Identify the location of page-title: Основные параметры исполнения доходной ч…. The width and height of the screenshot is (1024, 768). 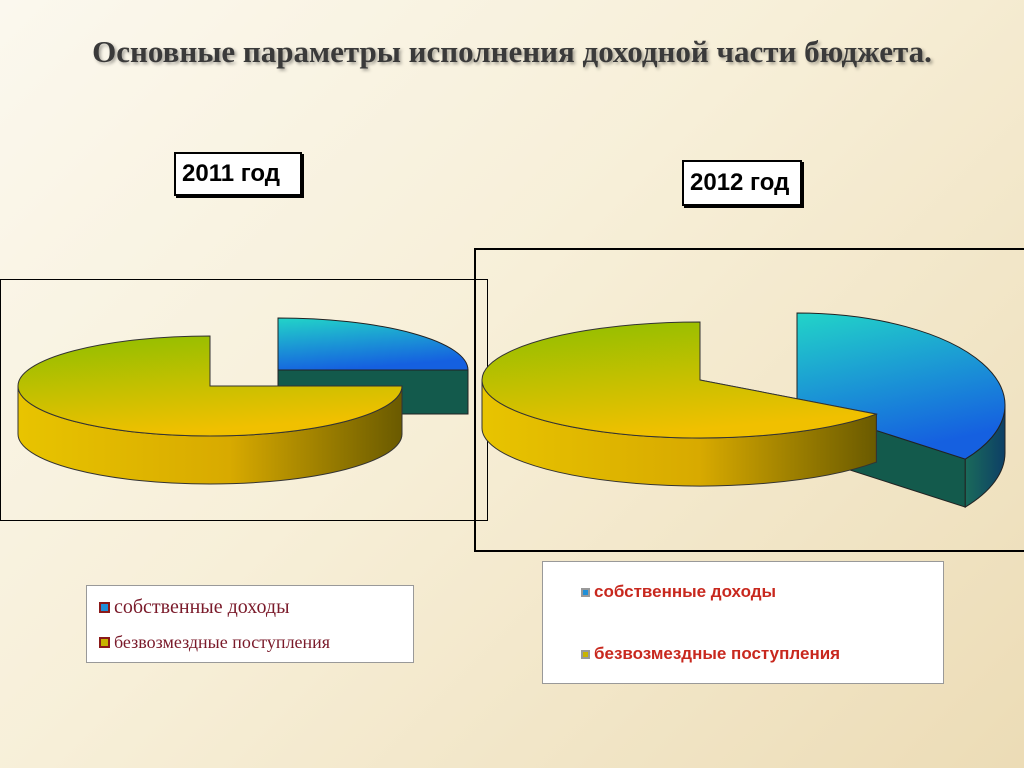
(512, 51).